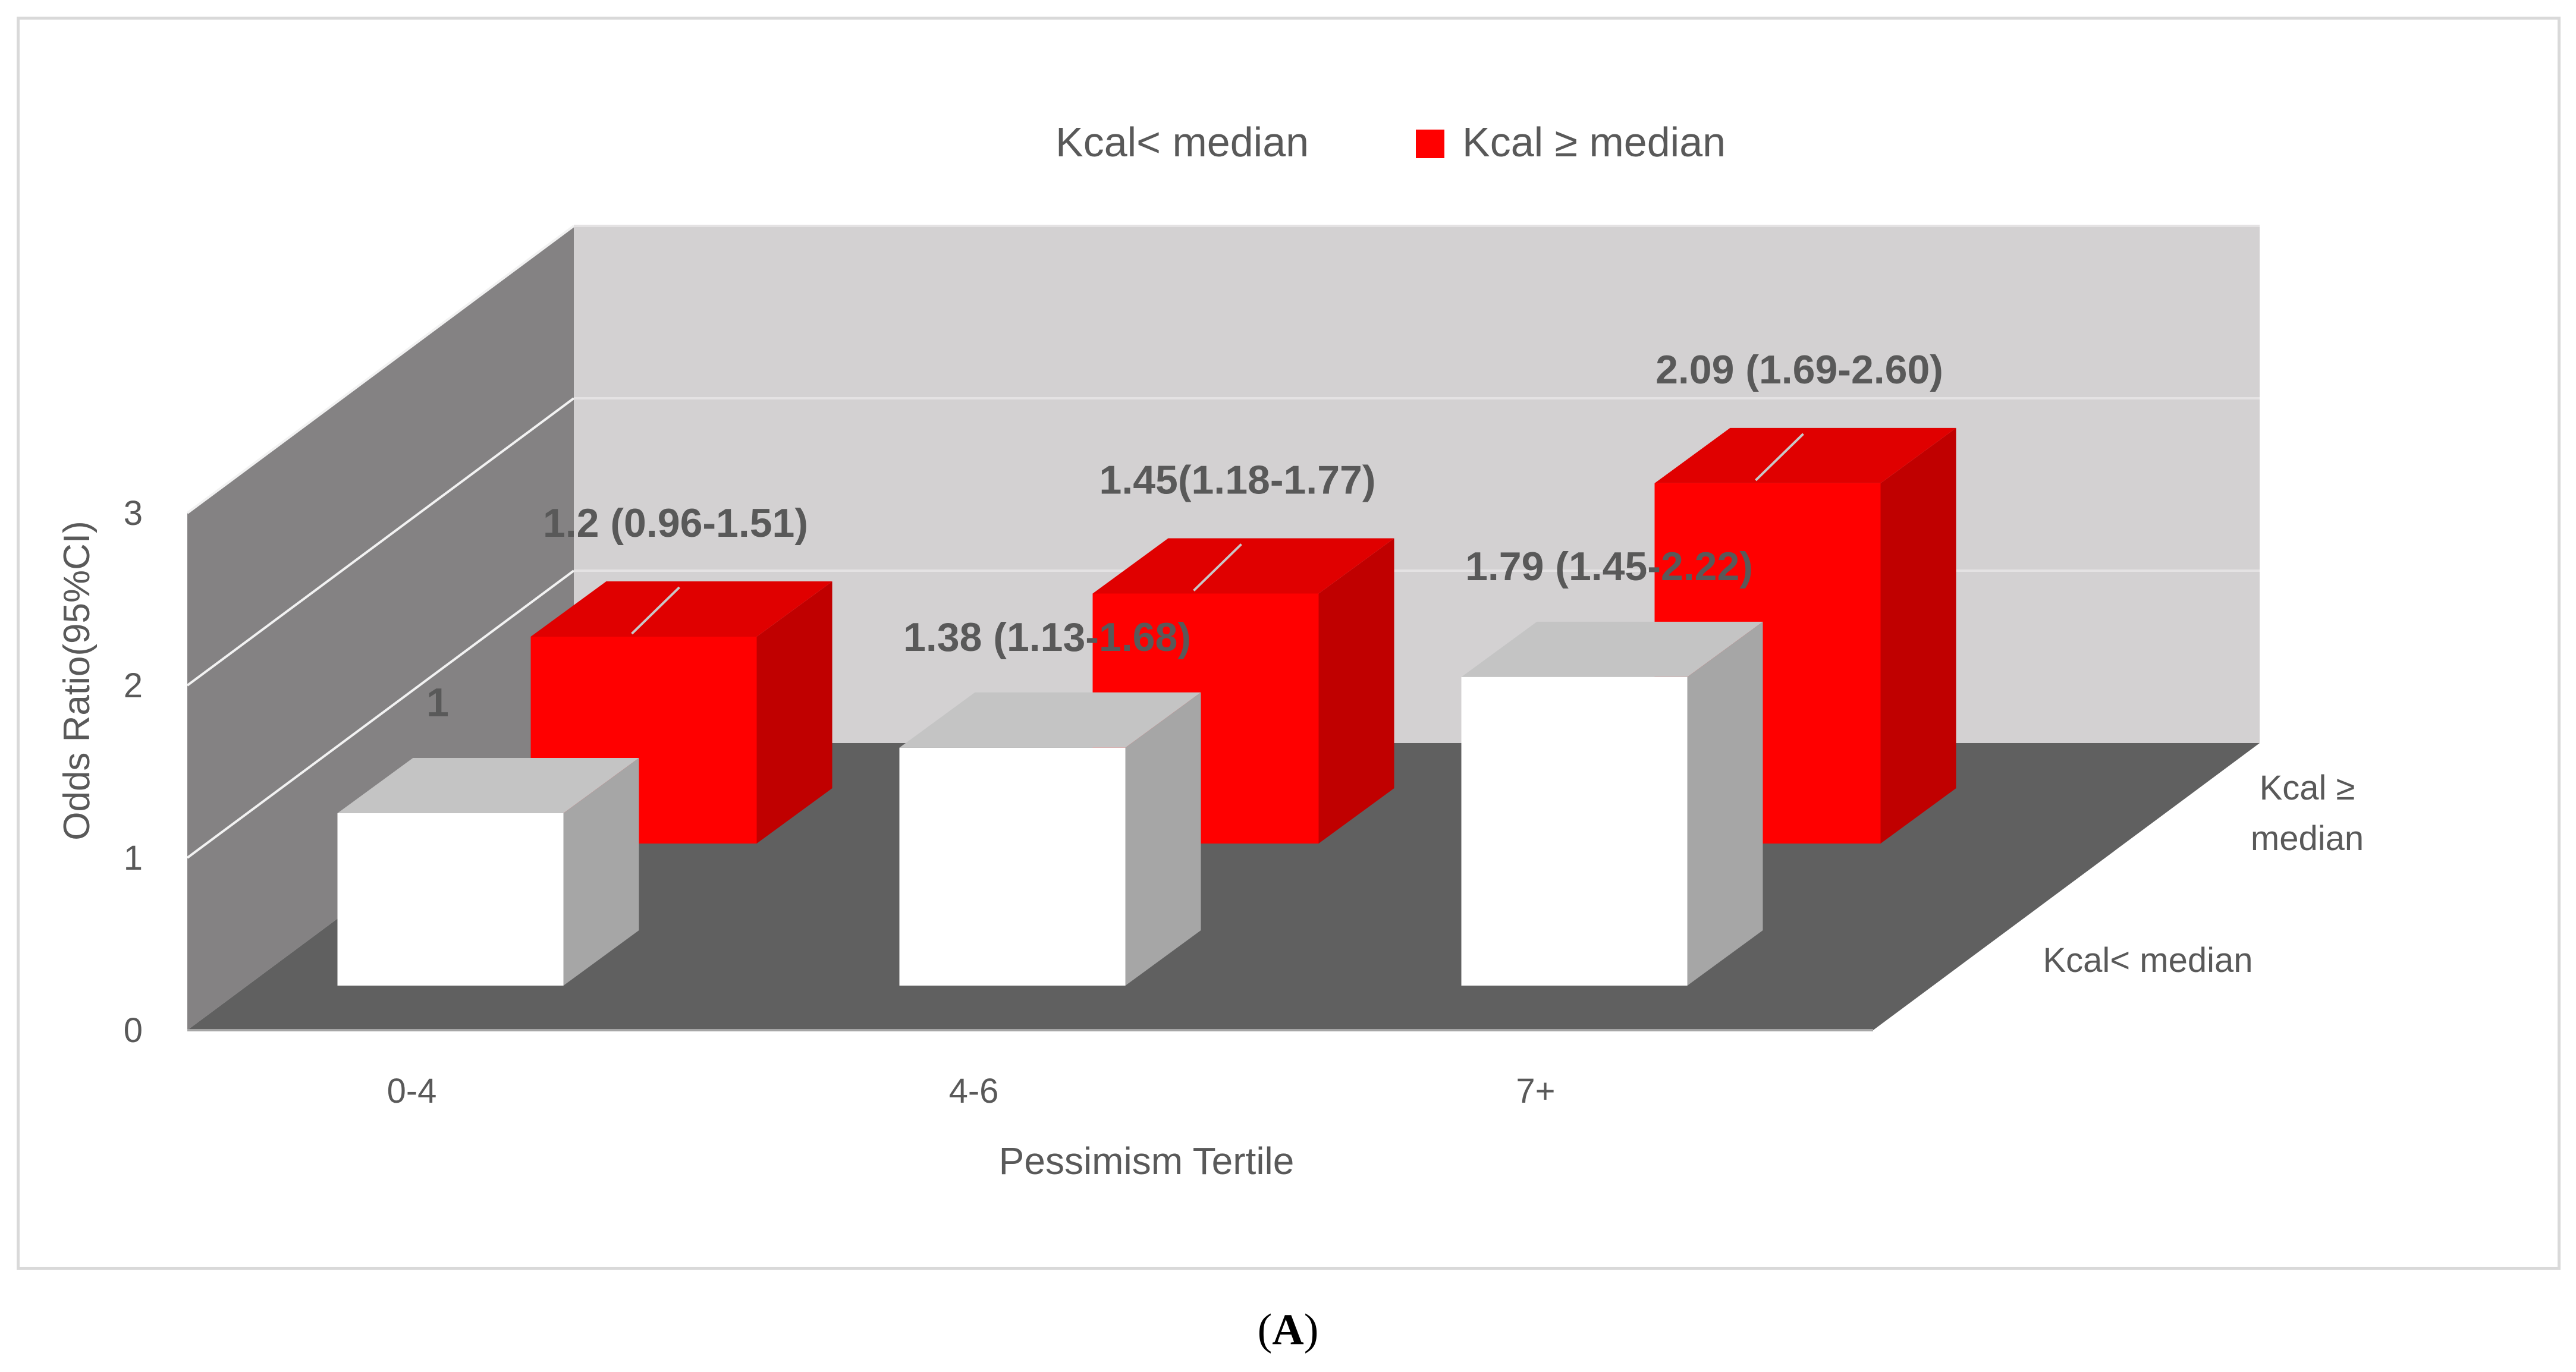  Describe the element at coordinates (488, 785) in the screenshot. I see `bar-low-0-top` at that location.